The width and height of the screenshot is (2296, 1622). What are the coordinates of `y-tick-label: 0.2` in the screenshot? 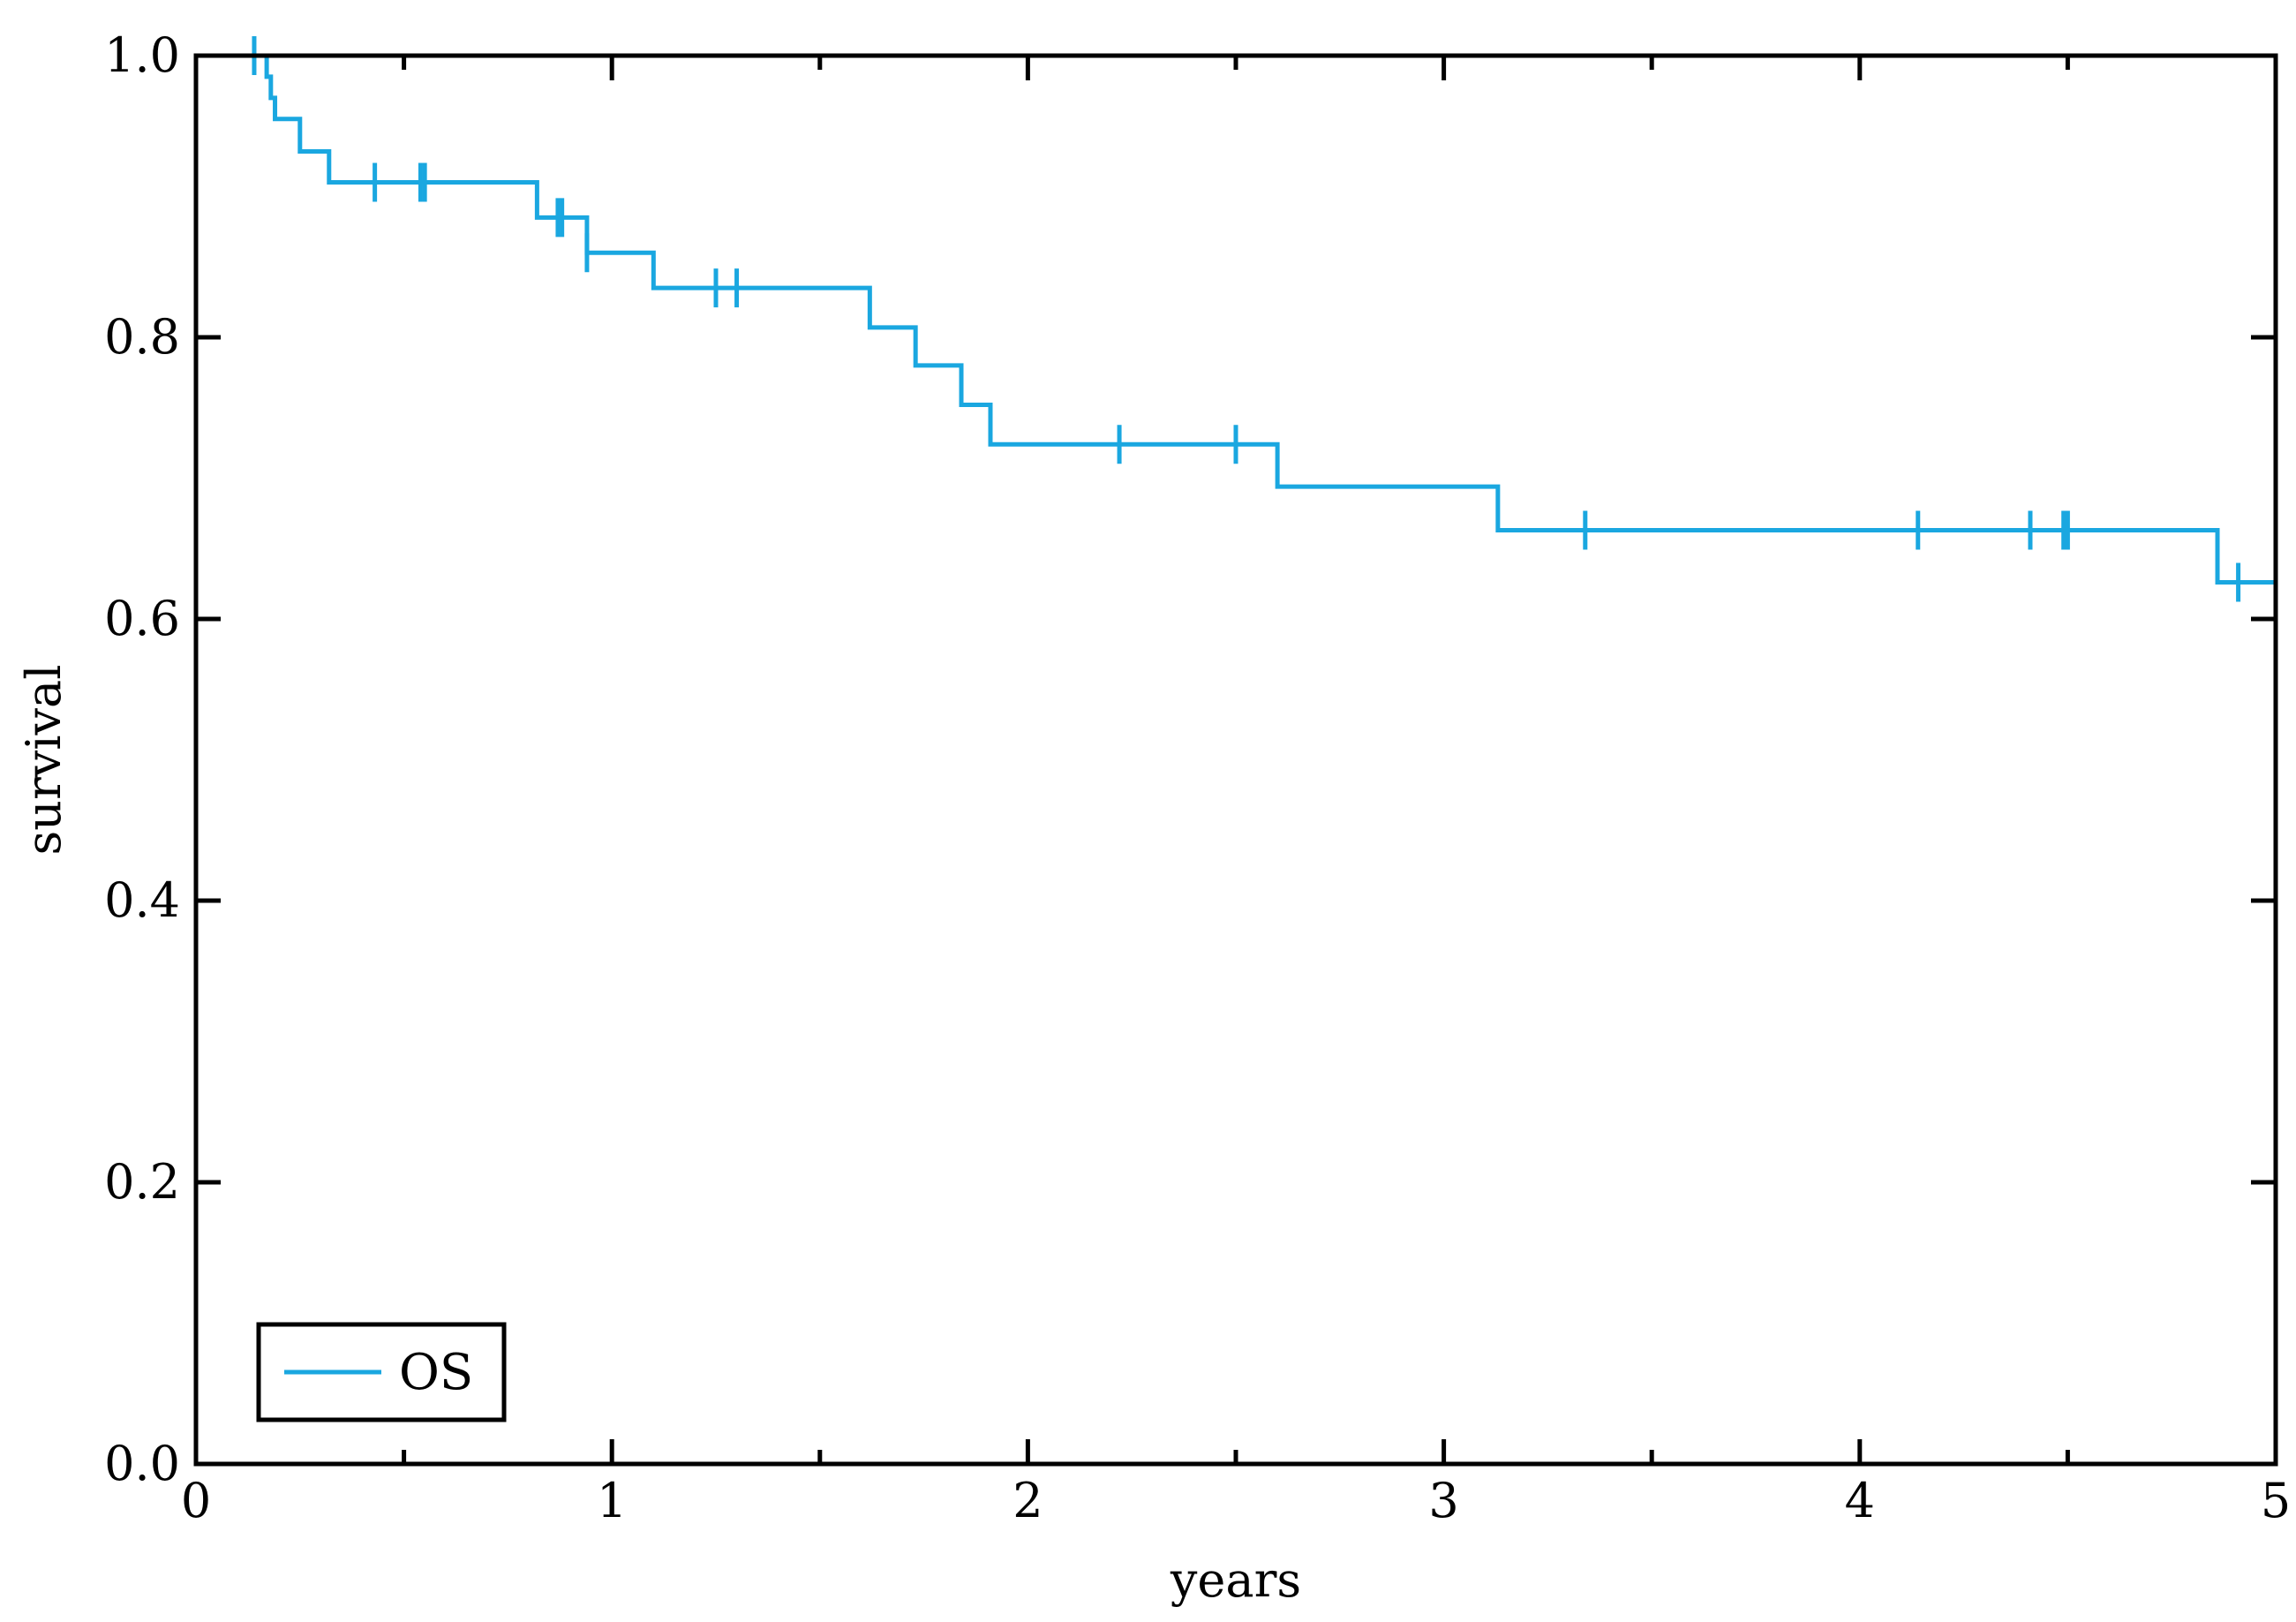 It's located at (142, 1182).